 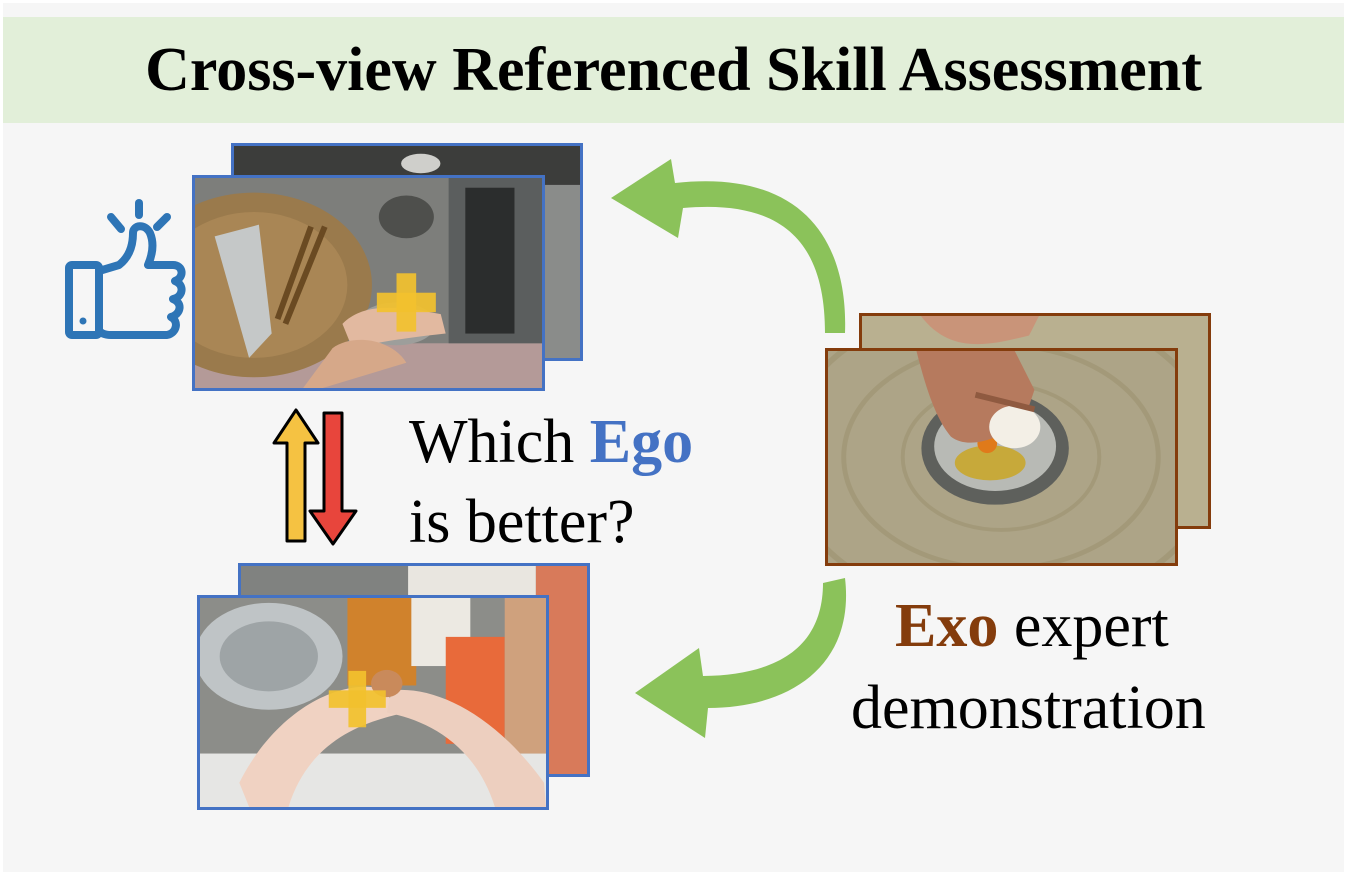 What do you see at coordinates (1001, 457) in the screenshot?
I see `exo-video` at bounding box center [1001, 457].